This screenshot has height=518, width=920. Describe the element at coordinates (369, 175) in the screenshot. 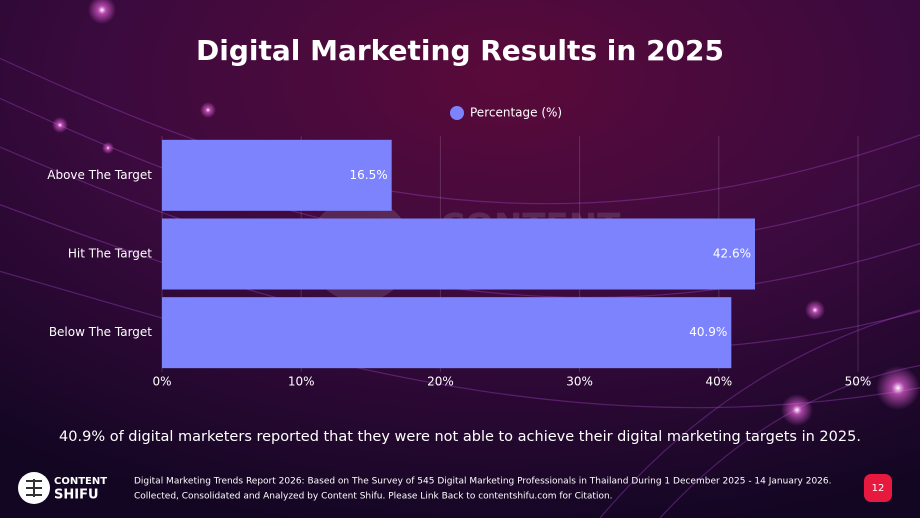

I see `data-label: 16.5%` at that location.